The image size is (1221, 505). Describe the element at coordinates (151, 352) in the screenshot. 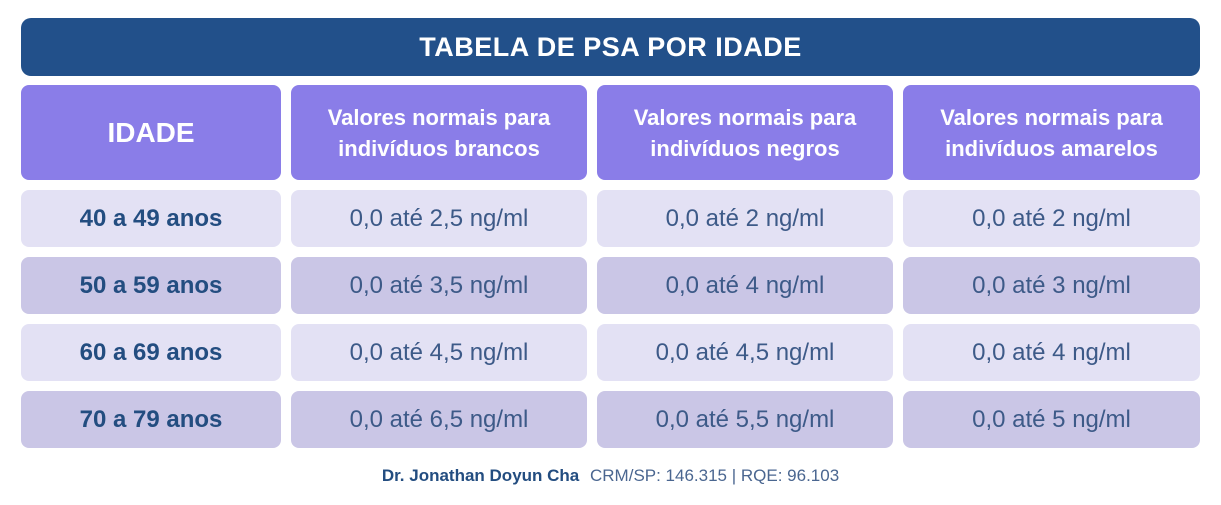

I see `table-row-age: 60 a 69 anos` at that location.